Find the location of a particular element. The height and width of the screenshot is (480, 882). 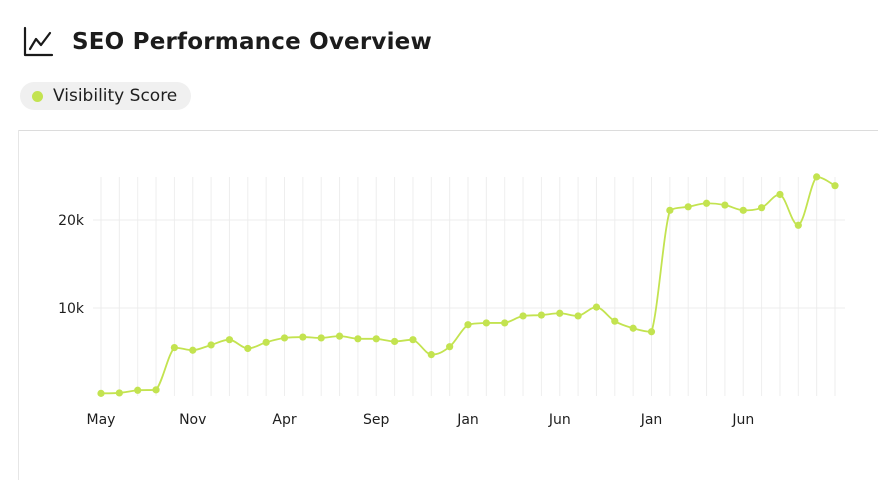

page-title: SEO Performance Overview is located at coordinates (252, 42).